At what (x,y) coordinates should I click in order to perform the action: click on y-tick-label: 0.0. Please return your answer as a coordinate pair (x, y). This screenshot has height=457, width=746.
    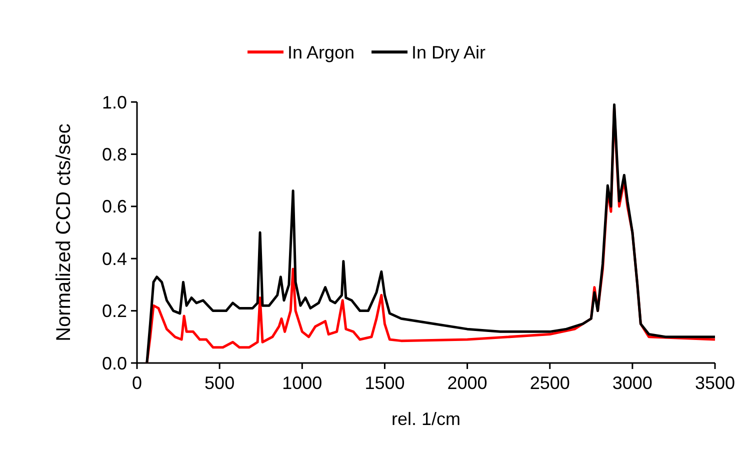
    Looking at the image, I should click on (114, 363).